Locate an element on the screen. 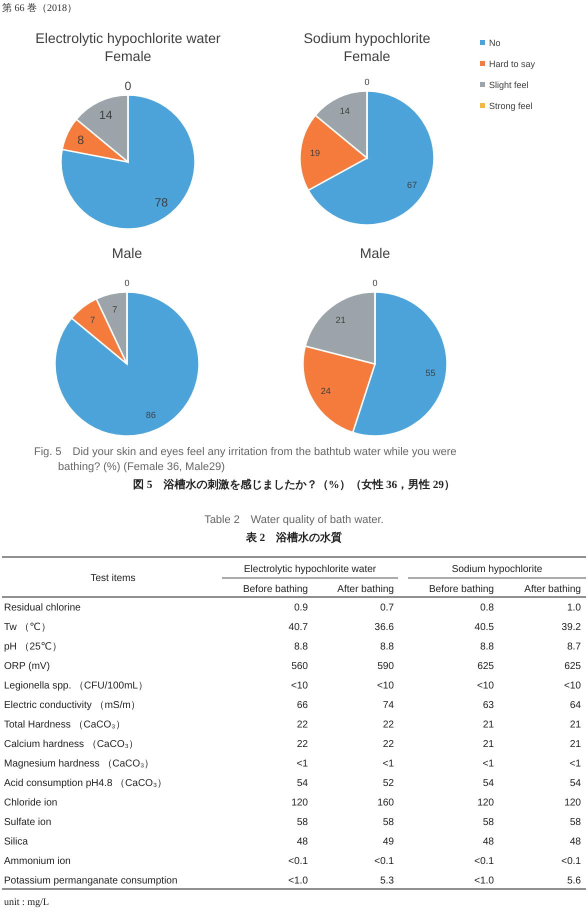  category-label: Silica is located at coordinates (16, 842).